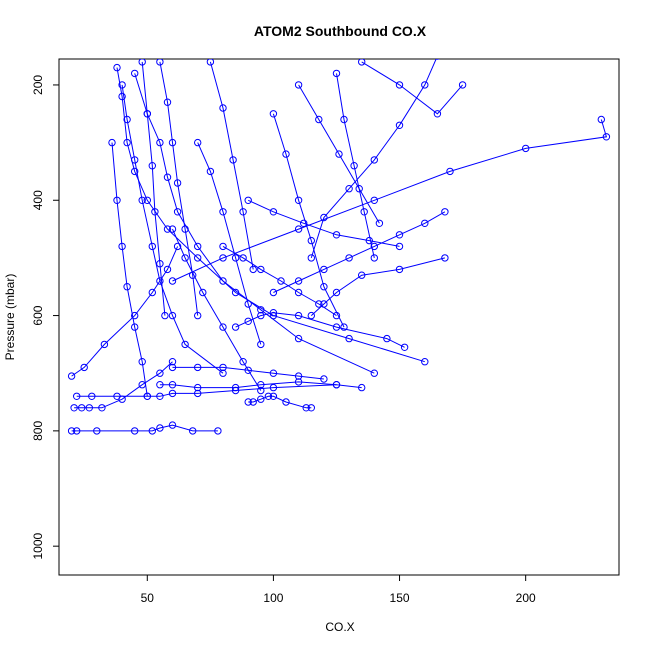 The width and height of the screenshot is (650, 650). What do you see at coordinates (45, 317) in the screenshot?
I see `y-axis: 200 400 600 800 1000` at bounding box center [45, 317].